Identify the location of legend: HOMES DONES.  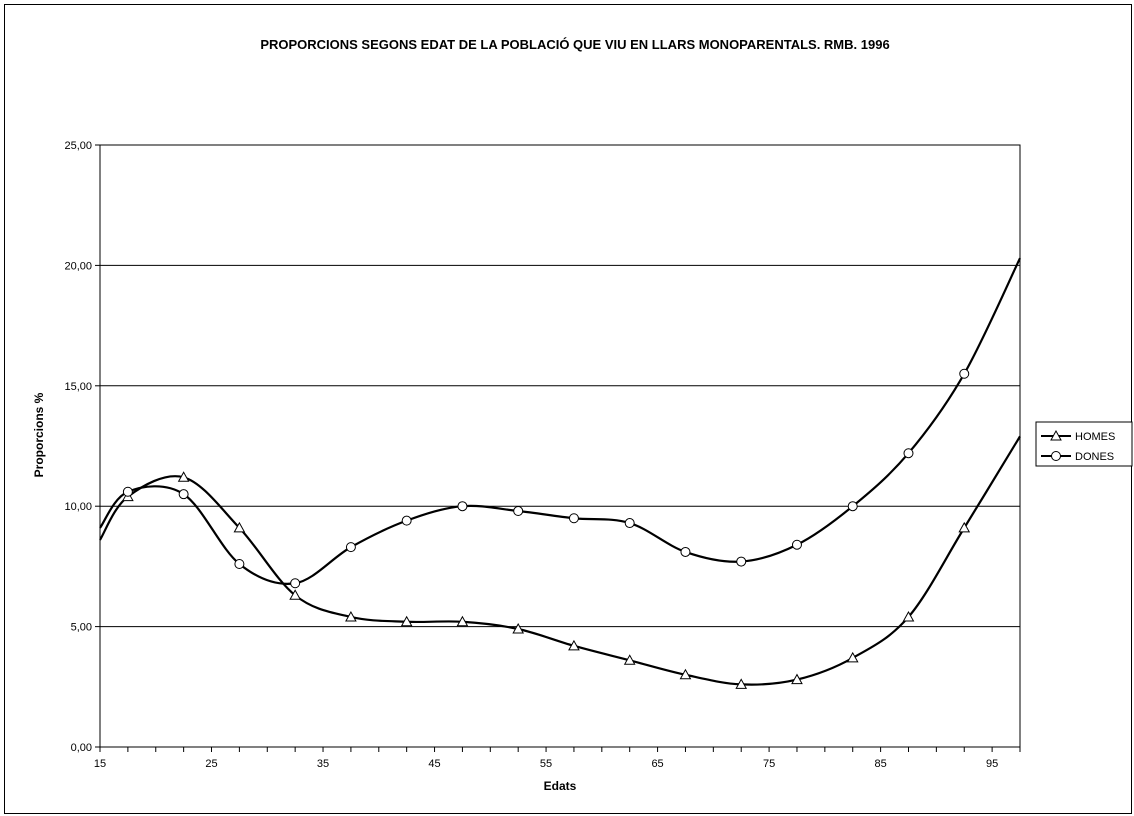
(1084, 444).